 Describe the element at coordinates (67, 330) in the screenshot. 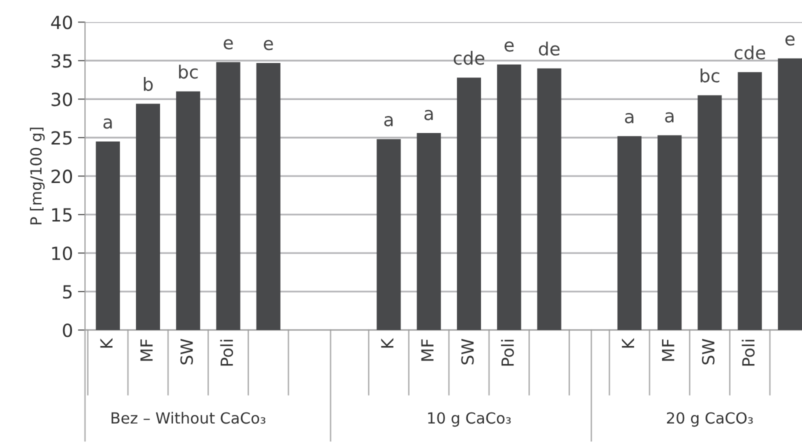

I see `y-tick-label: 0` at that location.